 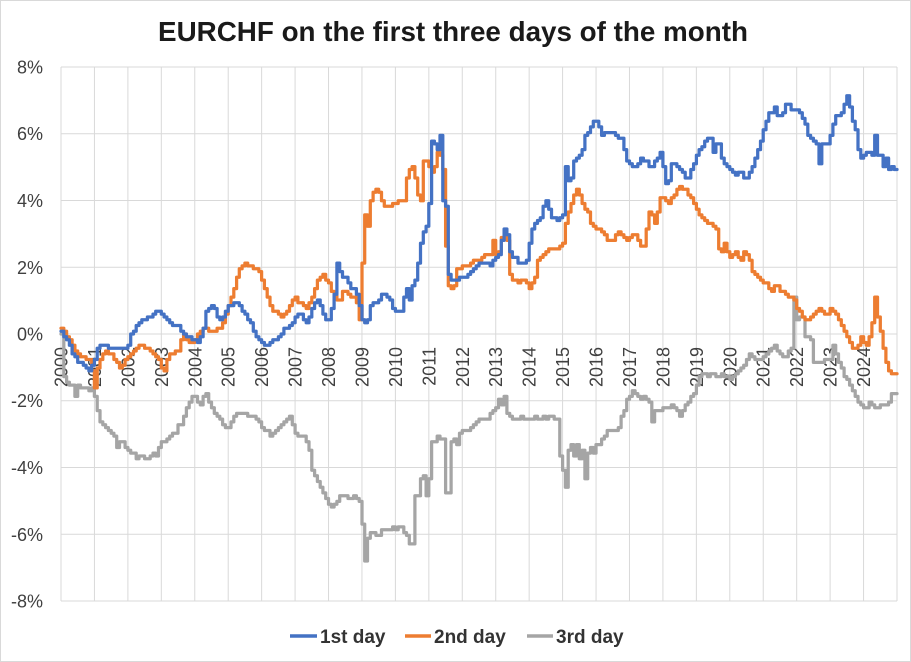 I want to click on svg-text: 1st day, so click(x=353, y=637).